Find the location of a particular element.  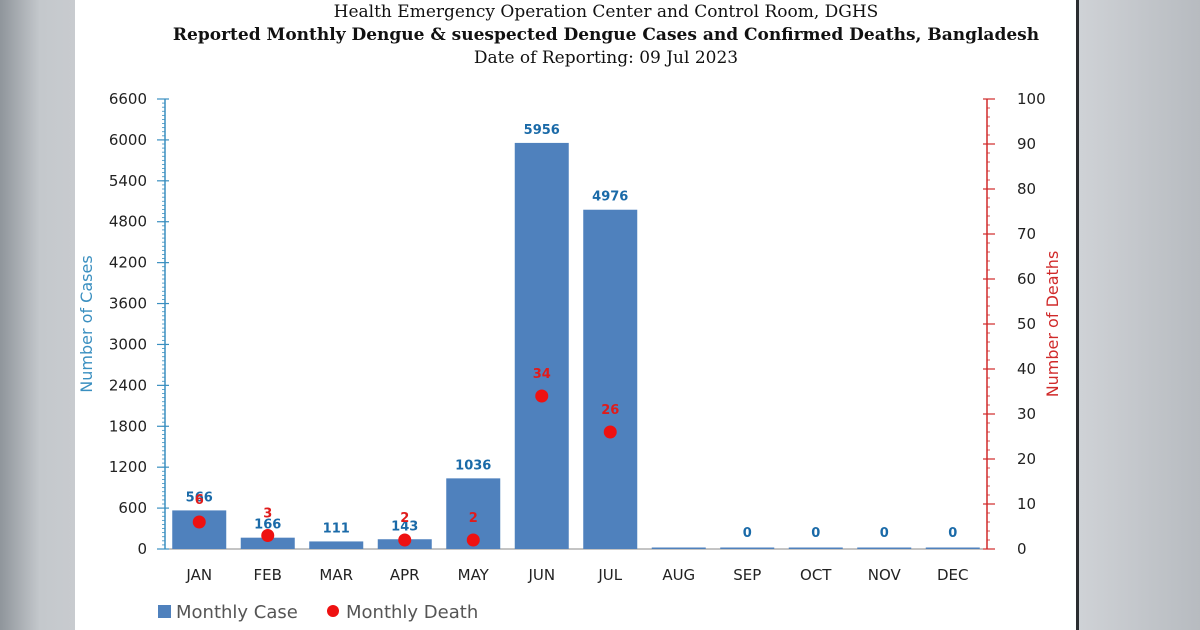

left-tick-label: 4800 is located at coordinates (128, 222).